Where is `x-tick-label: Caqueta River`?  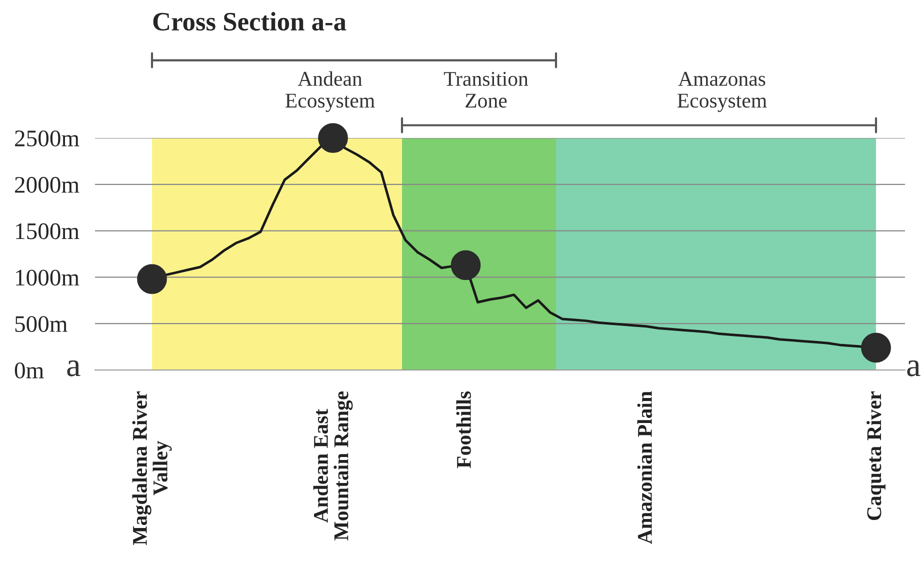 x-tick-label: Caqueta River is located at coordinates (876, 455).